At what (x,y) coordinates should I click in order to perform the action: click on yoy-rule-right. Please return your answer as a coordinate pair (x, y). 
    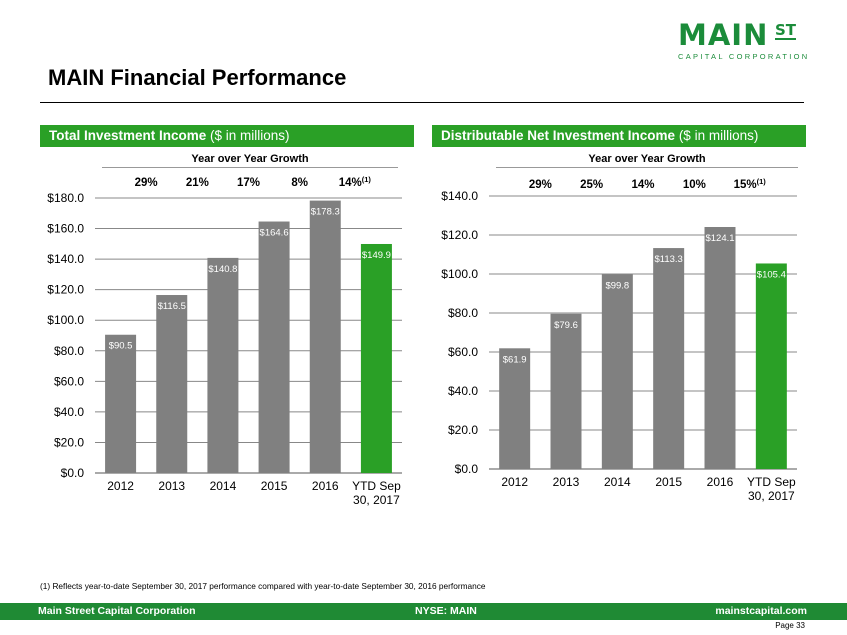
    Looking at the image, I should click on (647, 167).